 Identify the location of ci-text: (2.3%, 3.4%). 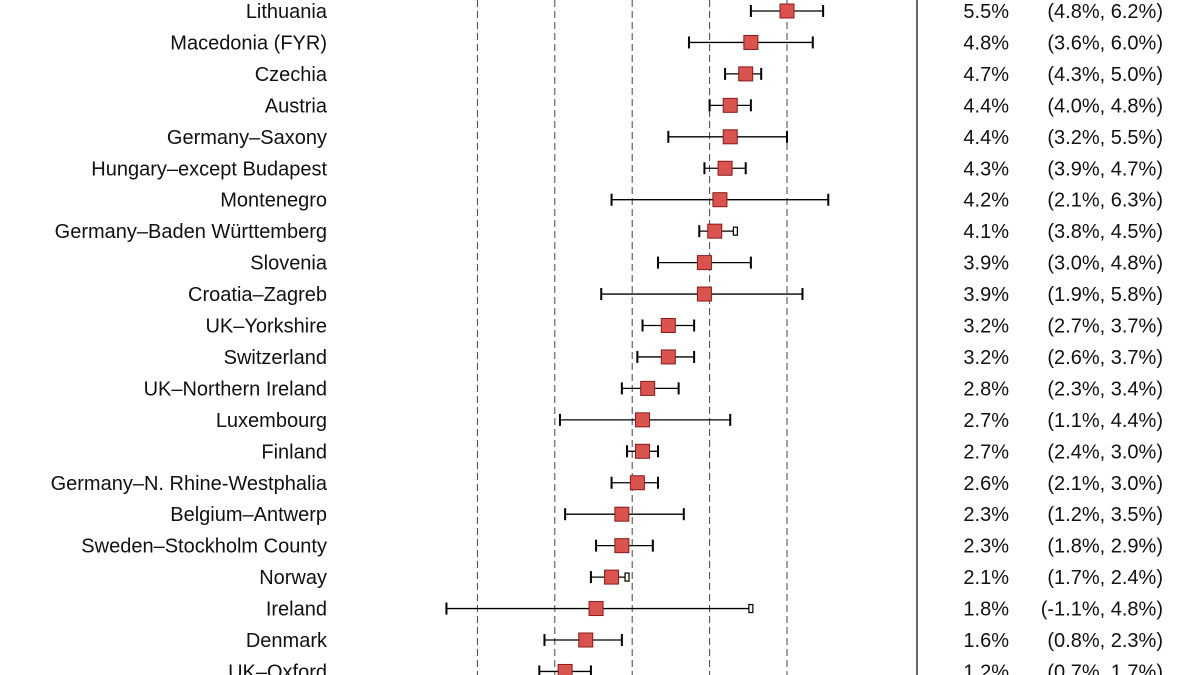
(1105, 389).